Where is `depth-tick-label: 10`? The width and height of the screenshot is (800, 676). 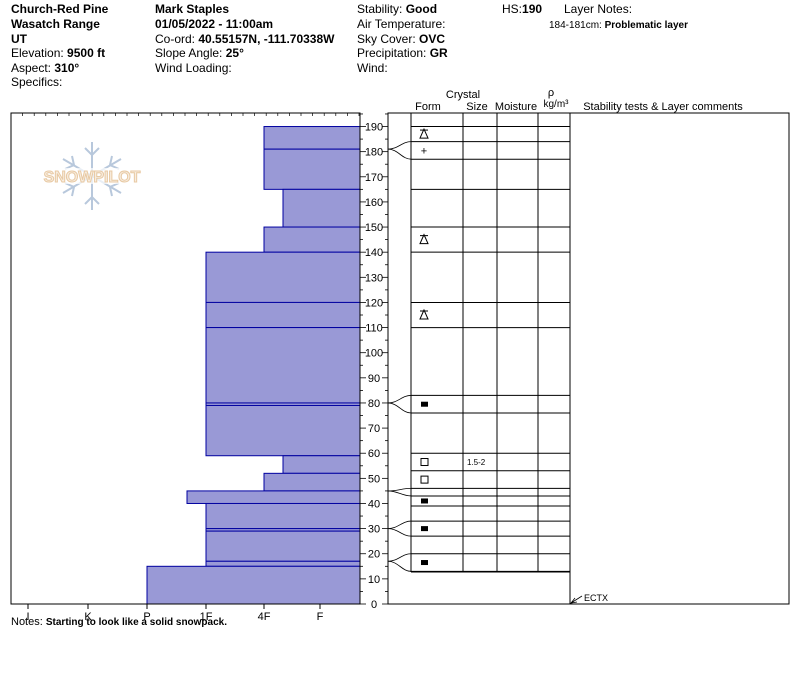 depth-tick-label: 10 is located at coordinates (374, 580).